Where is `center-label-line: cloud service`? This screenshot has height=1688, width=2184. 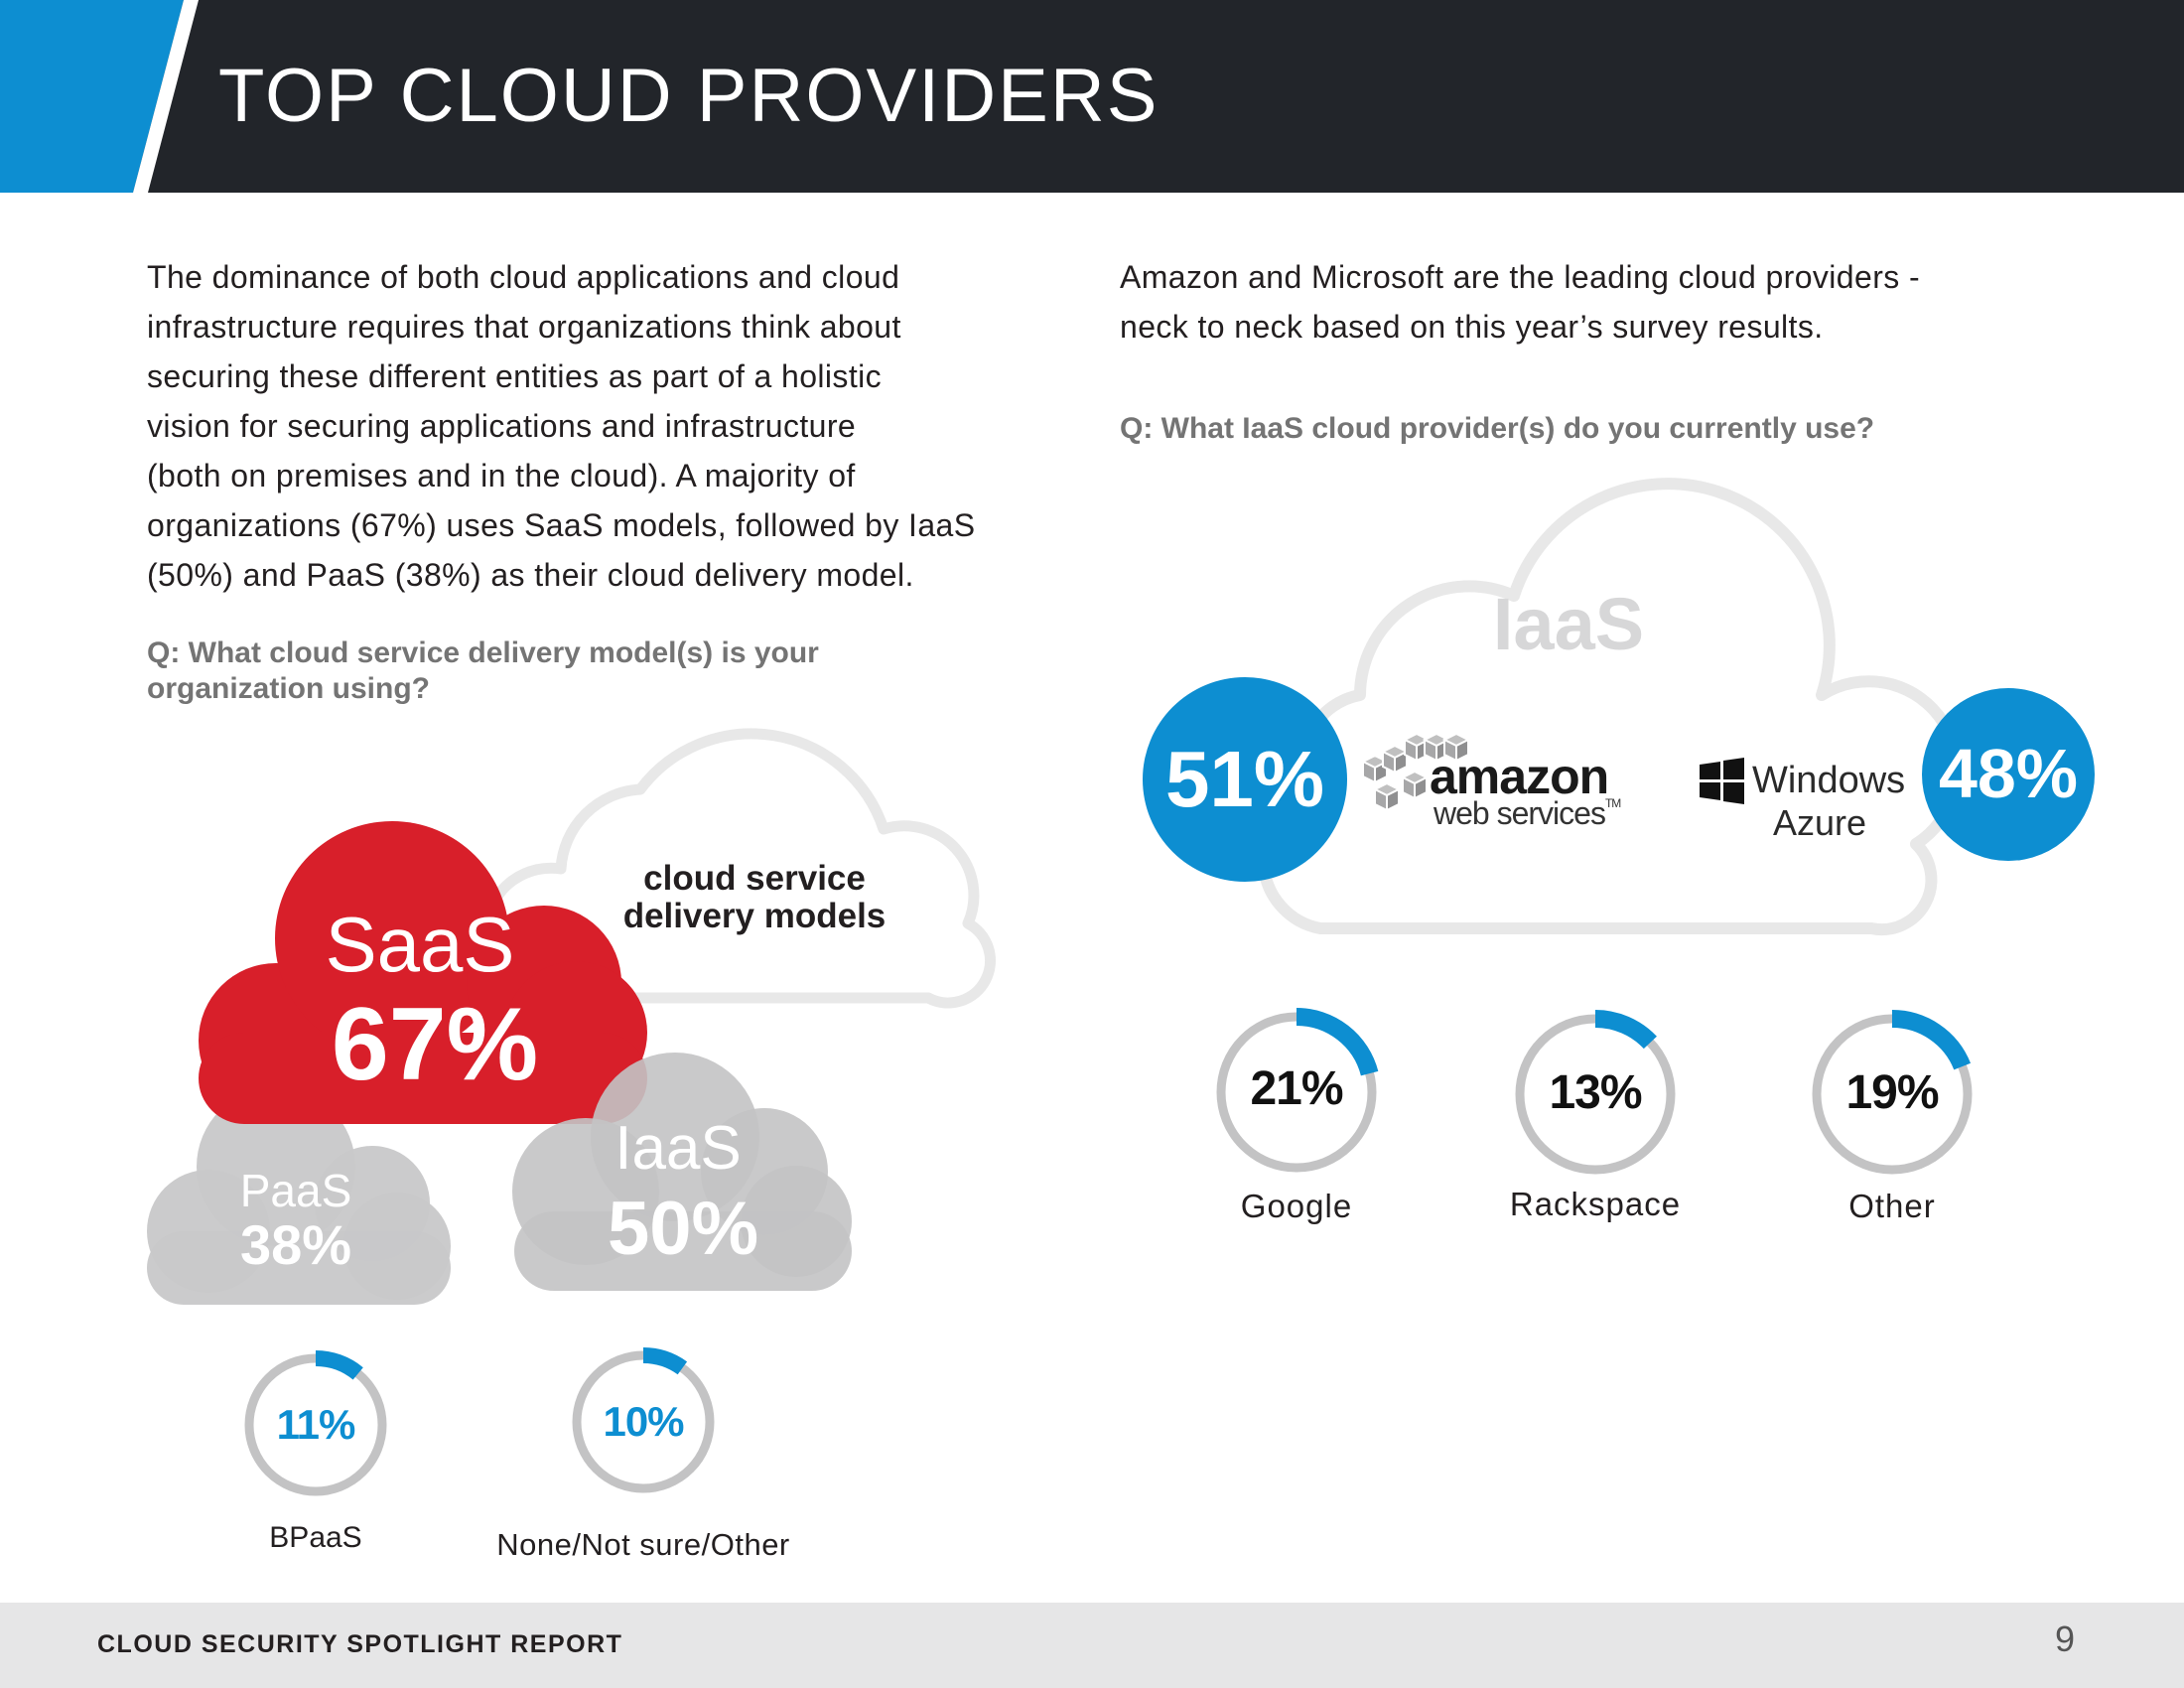 center-label-line: cloud service is located at coordinates (754, 878).